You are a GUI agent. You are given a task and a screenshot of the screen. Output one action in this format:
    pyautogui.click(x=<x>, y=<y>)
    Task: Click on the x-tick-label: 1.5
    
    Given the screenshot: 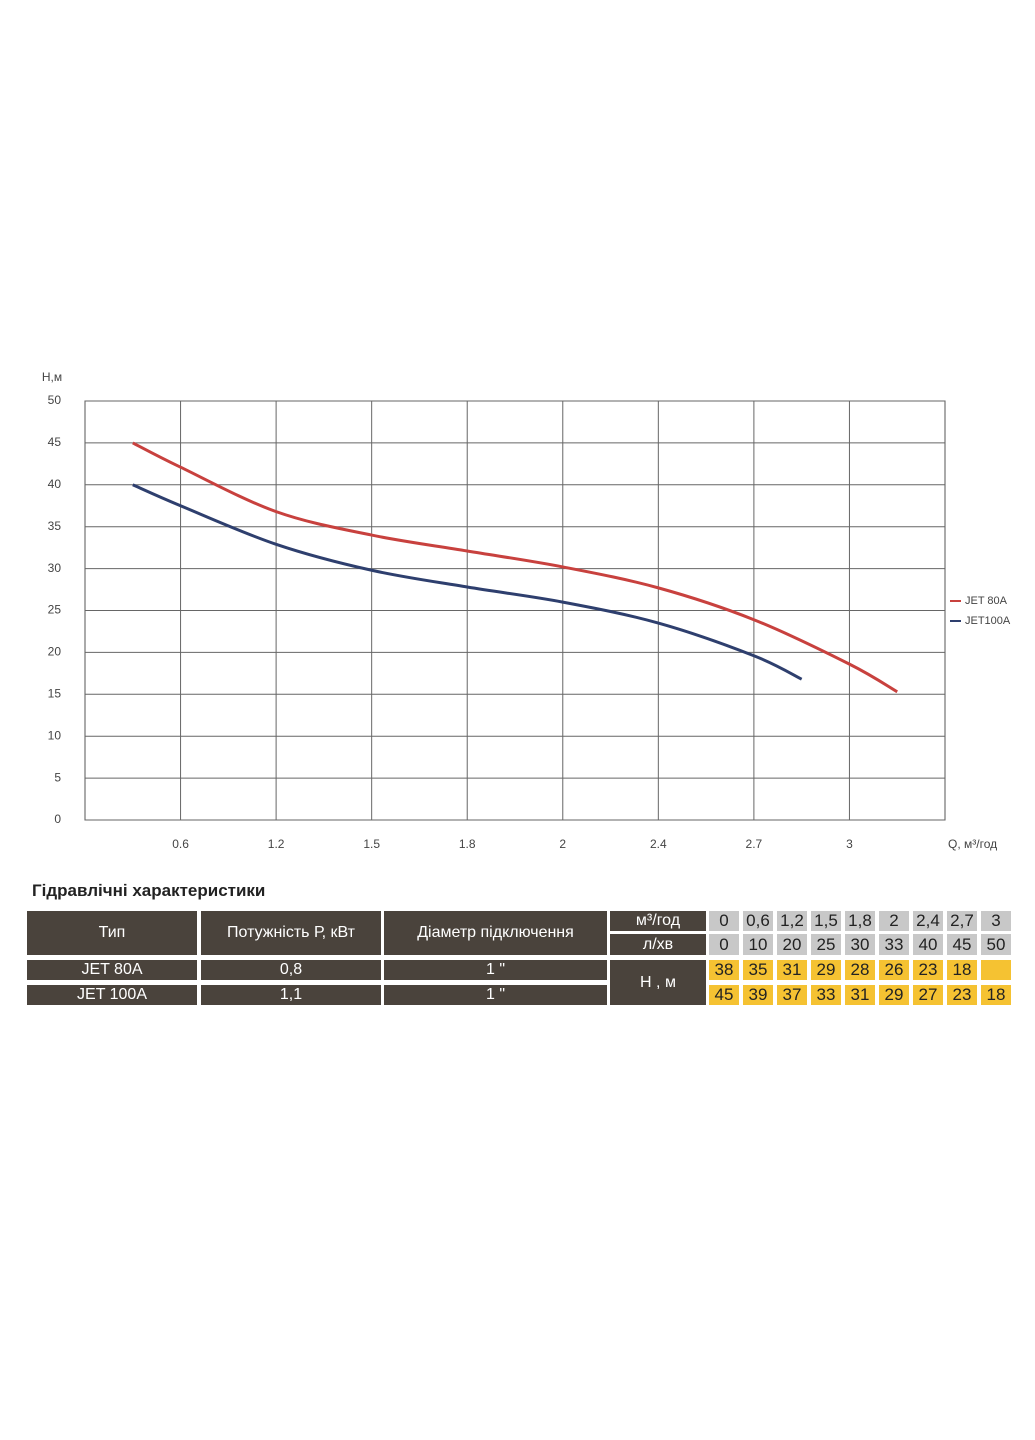 What is the action you would take?
    pyautogui.click(x=371, y=844)
    